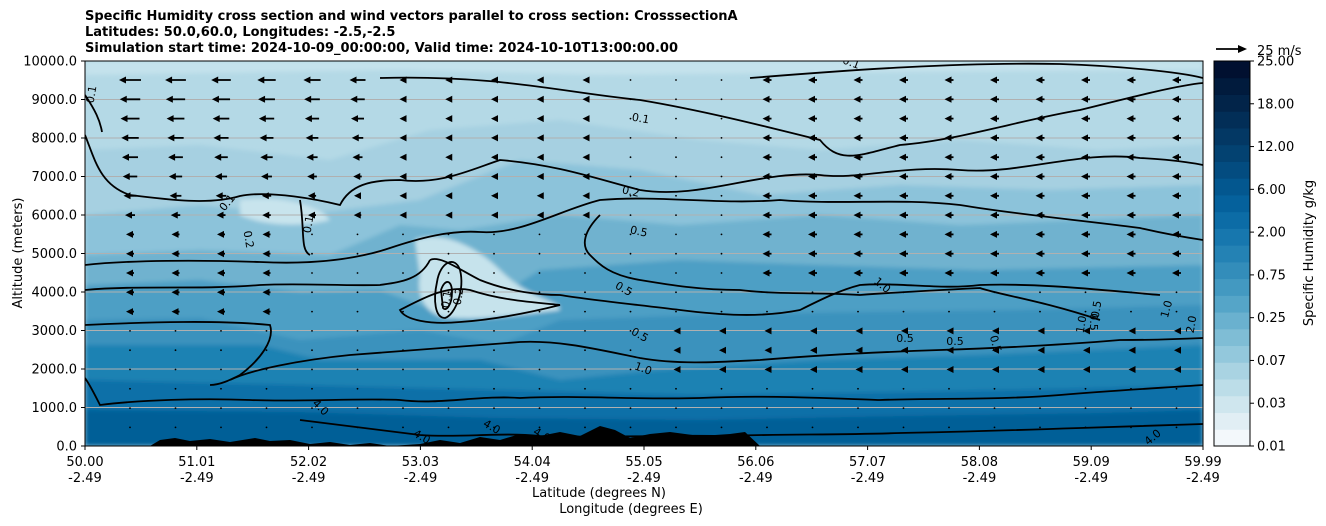 The image size is (1326, 526). What do you see at coordinates (1203, 478) in the screenshot?
I see `x-tick-label-longitude: -2.49` at bounding box center [1203, 478].